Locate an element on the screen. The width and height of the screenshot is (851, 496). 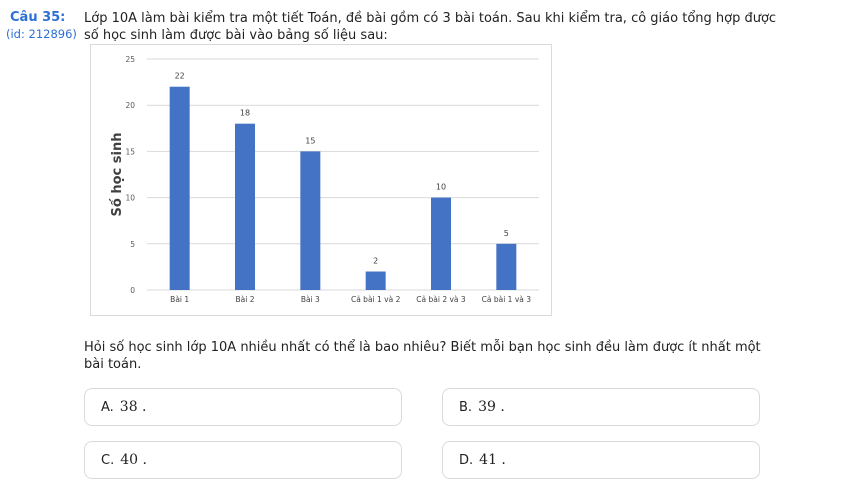
data-label: 15 is located at coordinates (310, 140).